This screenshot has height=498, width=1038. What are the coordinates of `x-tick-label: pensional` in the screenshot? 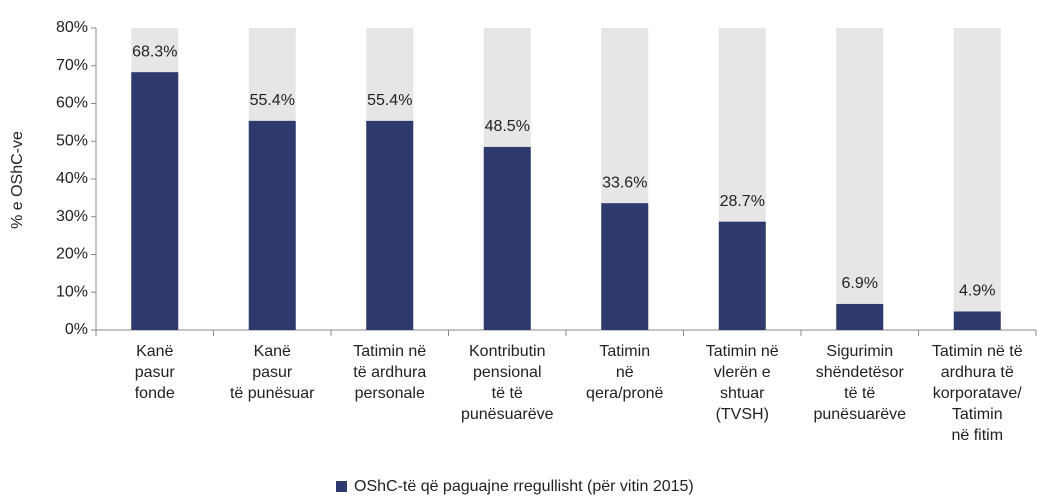 It's located at (507, 372).